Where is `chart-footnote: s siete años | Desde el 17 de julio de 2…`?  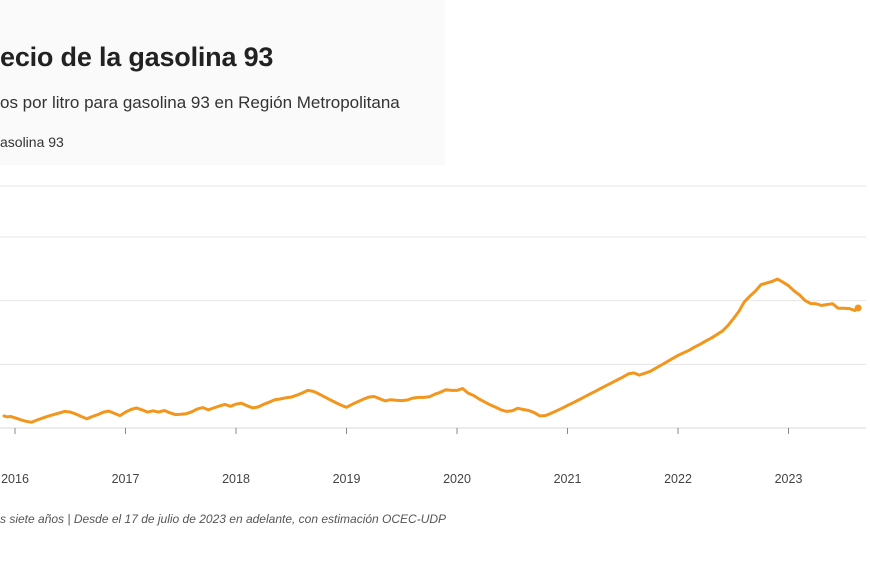
chart-footnote: s siete años | Desde el 17 de julio de 2… is located at coordinates (223, 519).